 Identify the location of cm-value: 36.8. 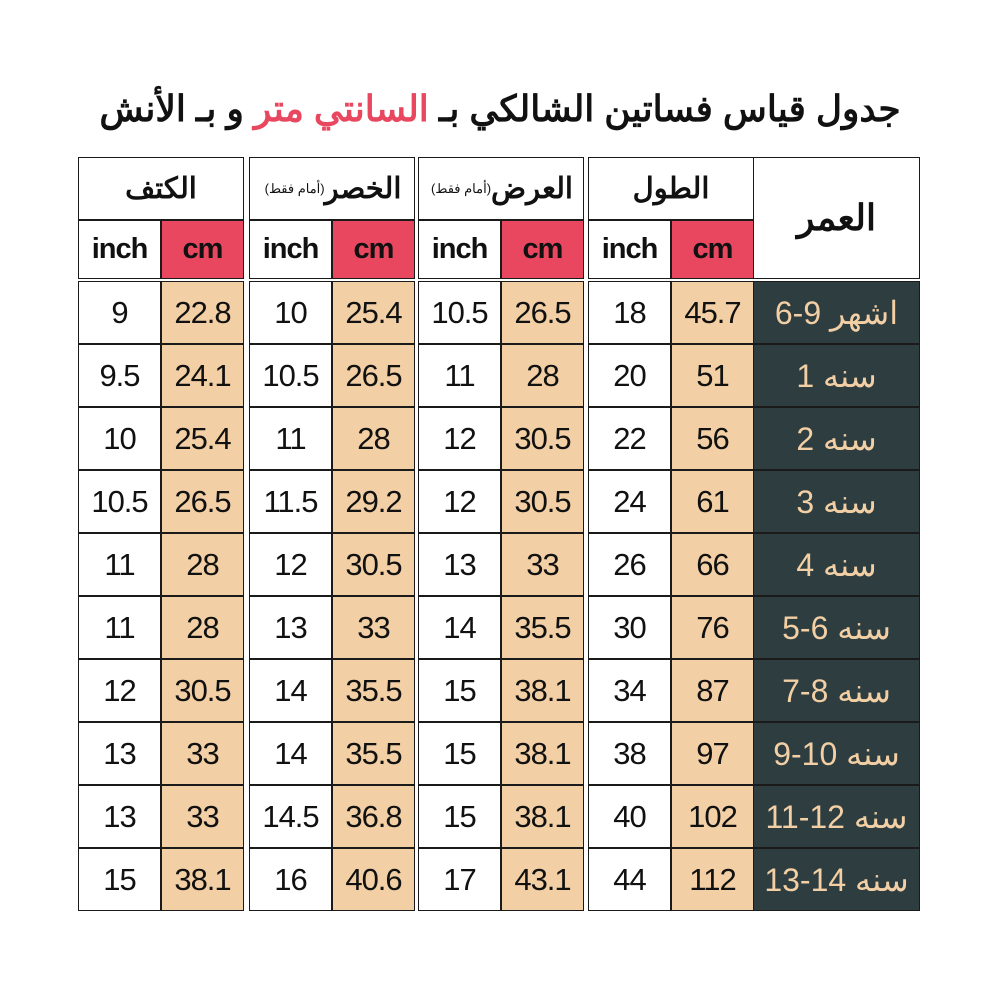
(373, 816).